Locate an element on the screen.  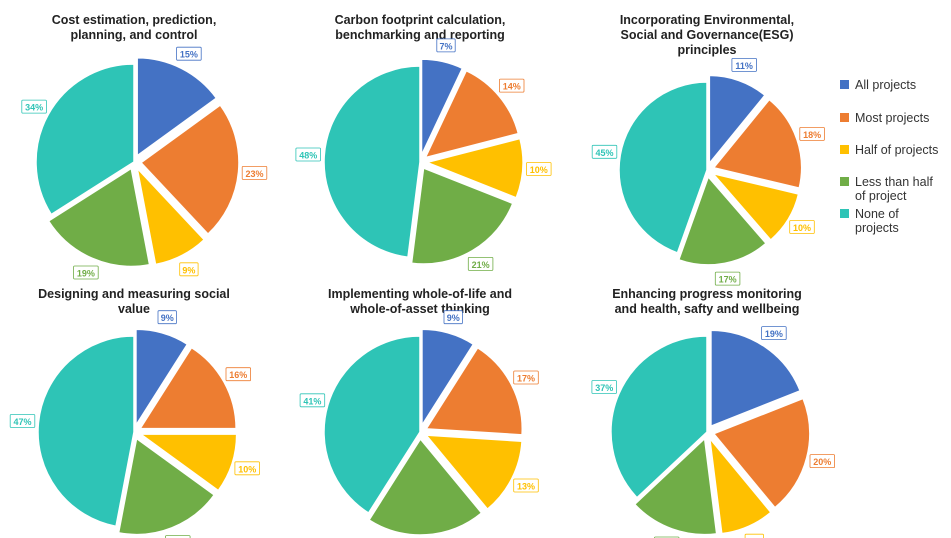
data-label: 21% is located at coordinates (480, 263).